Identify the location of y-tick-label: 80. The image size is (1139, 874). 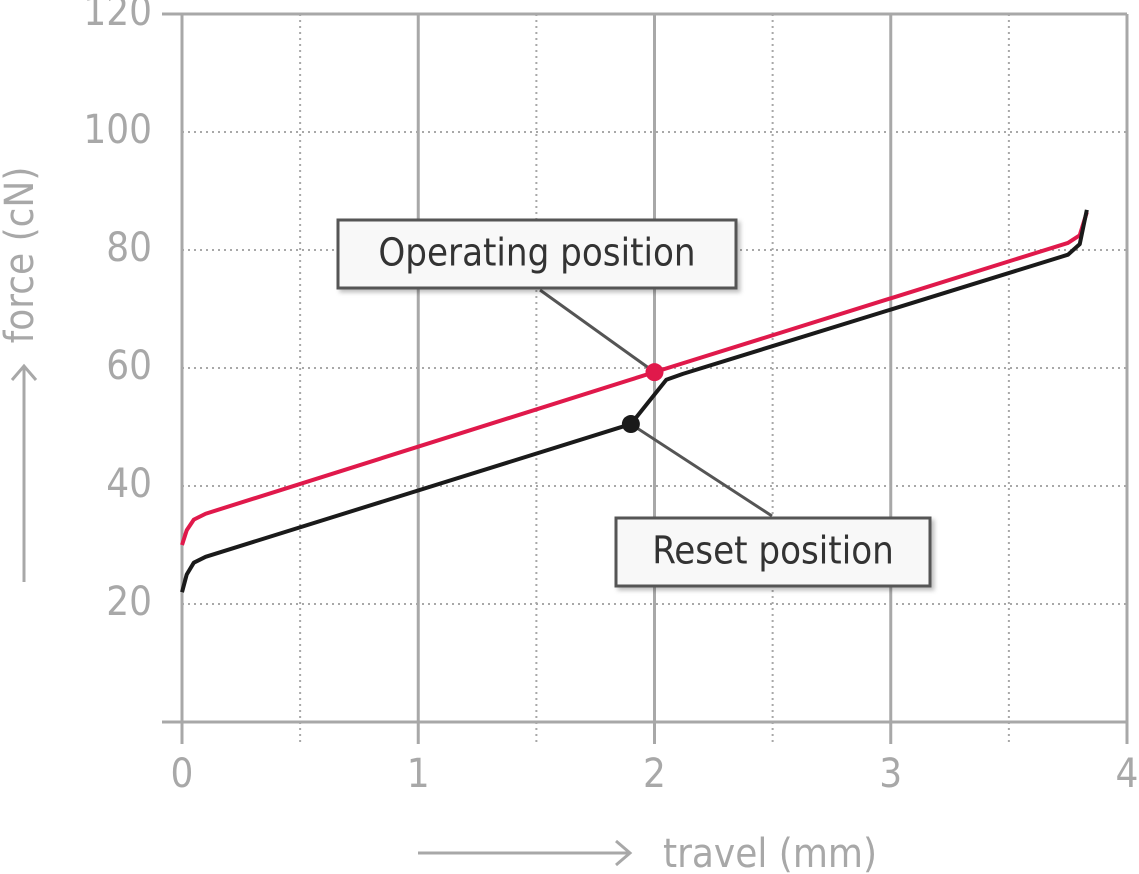
(129, 248).